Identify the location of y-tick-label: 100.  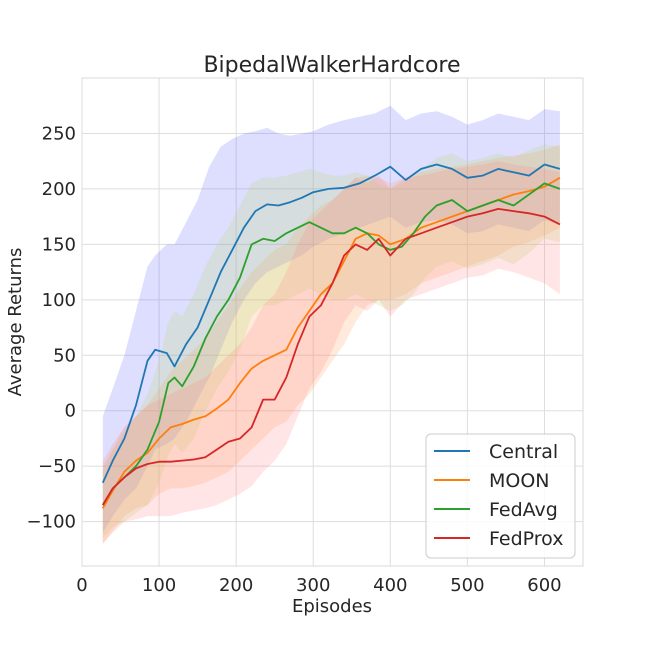
(59, 300).